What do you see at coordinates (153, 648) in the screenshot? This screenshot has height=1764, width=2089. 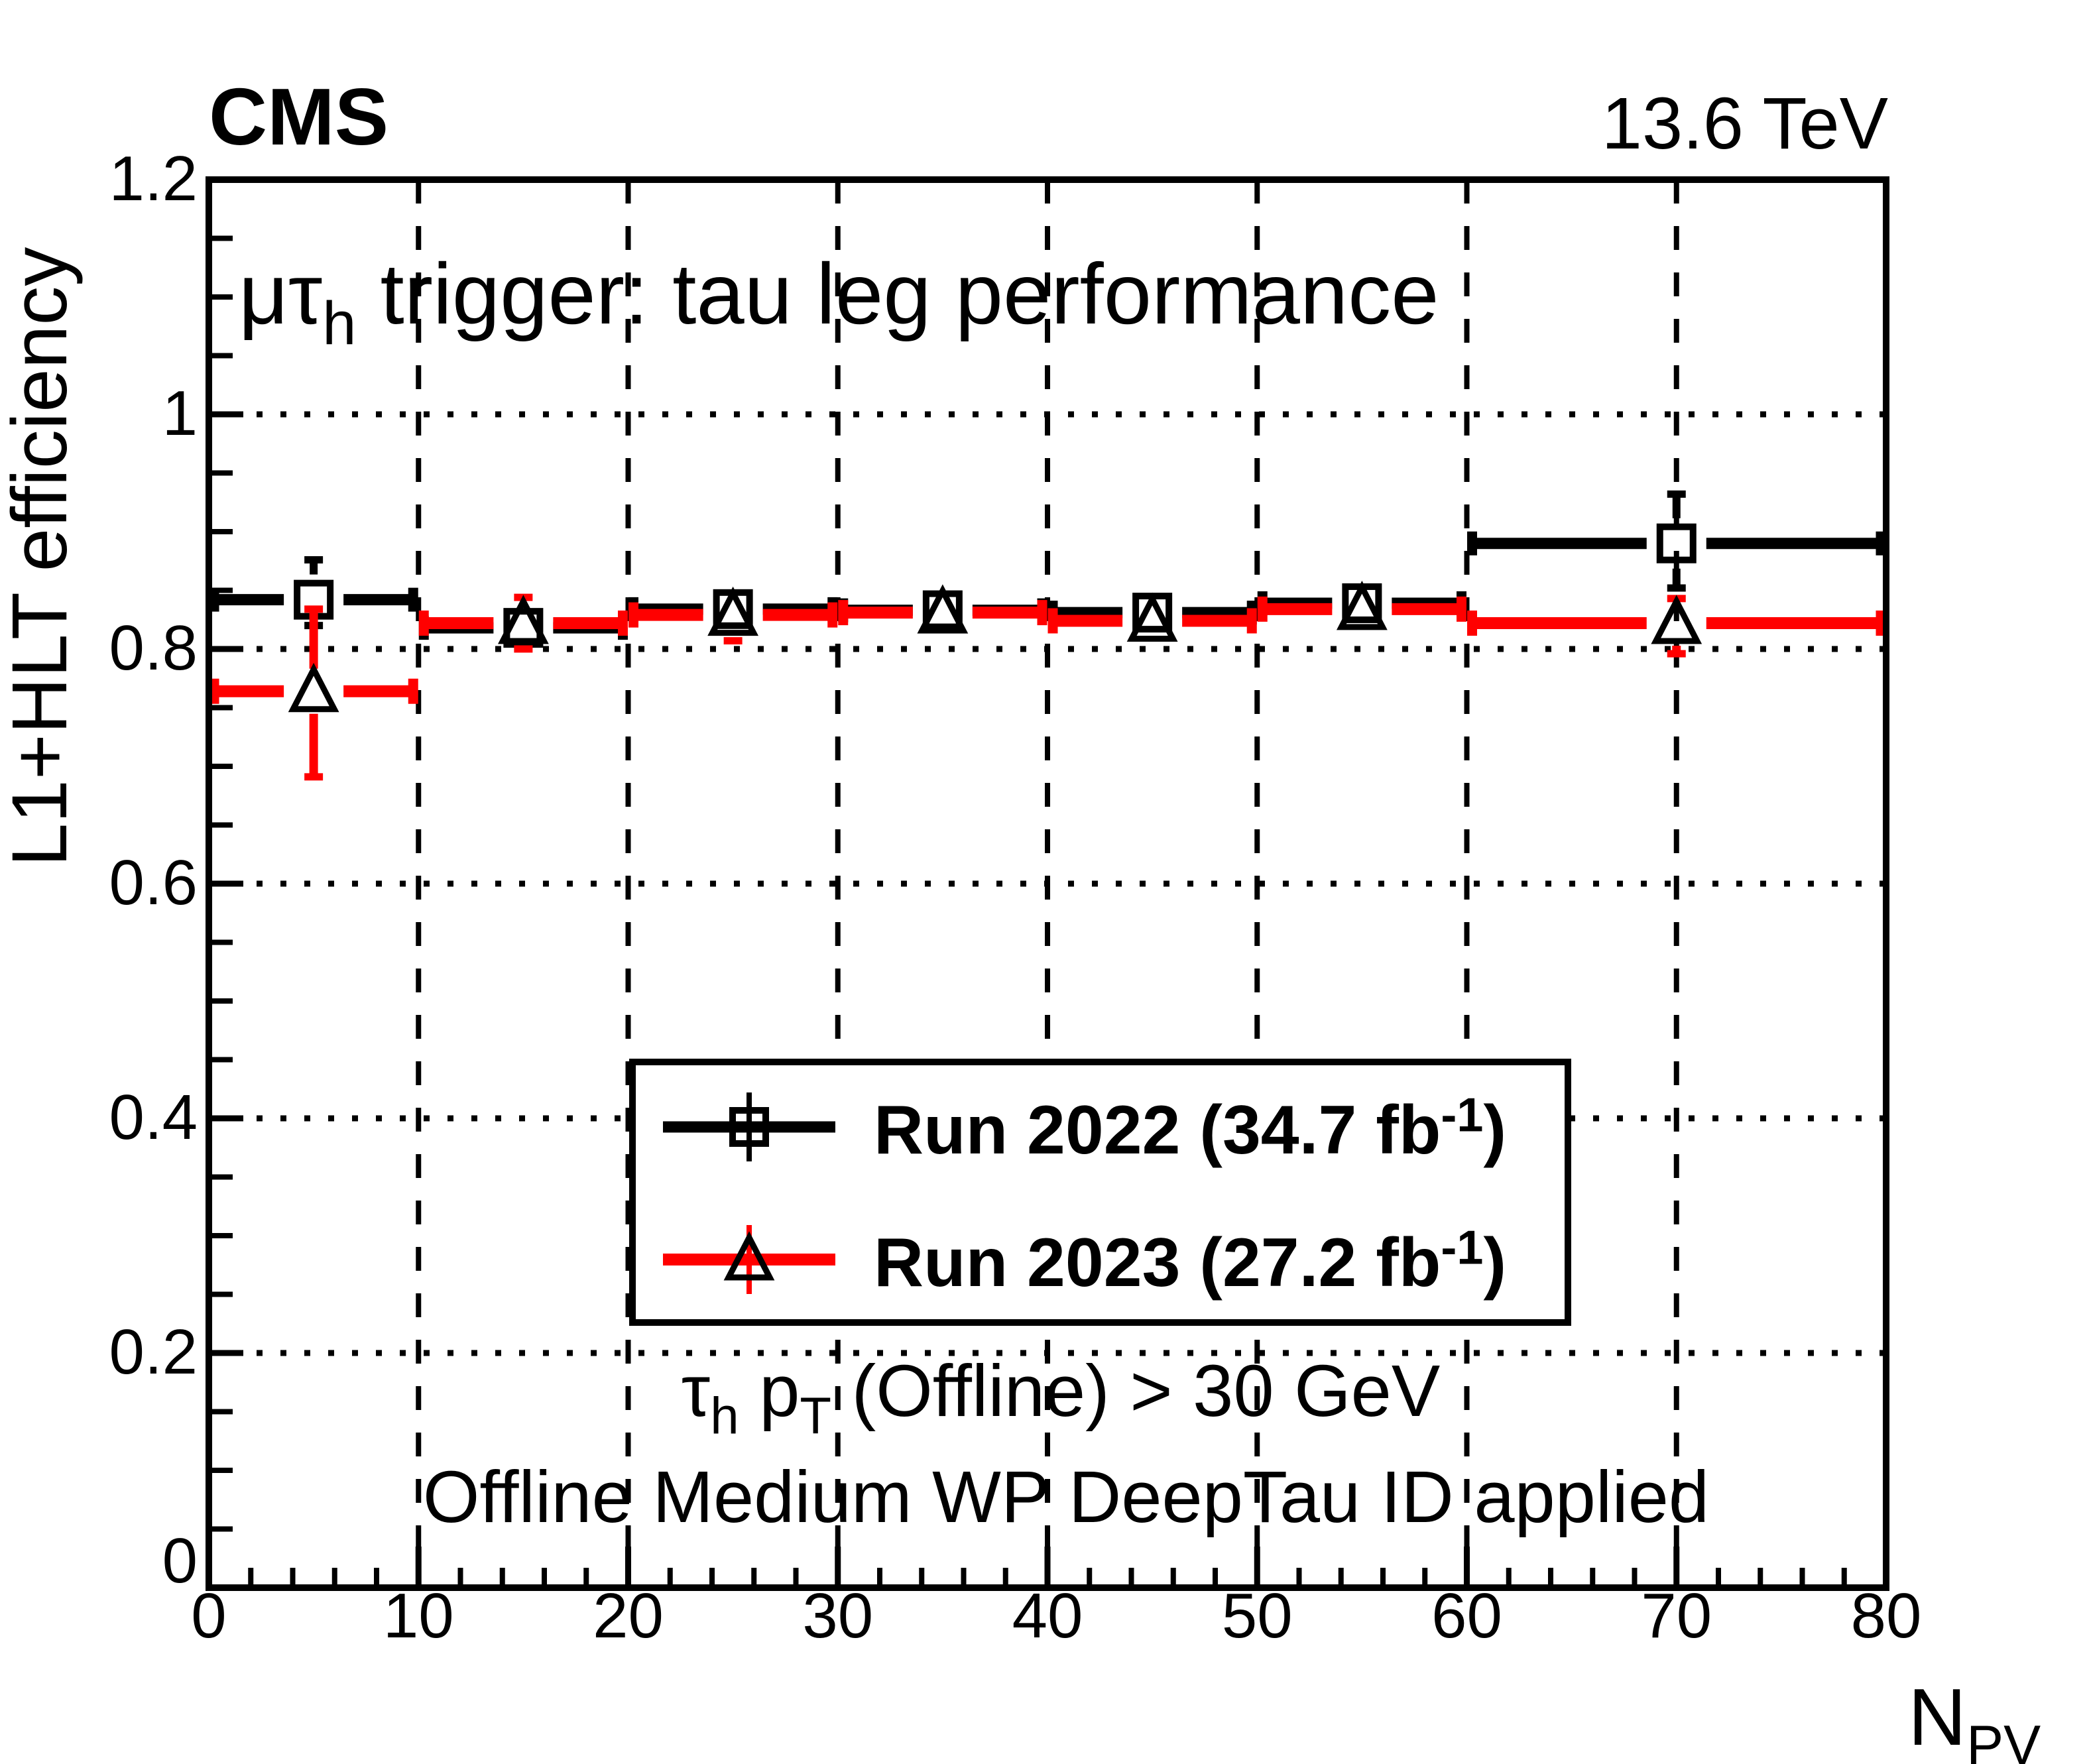 I see `y-tick-label-0.8: 0.8` at bounding box center [153, 648].